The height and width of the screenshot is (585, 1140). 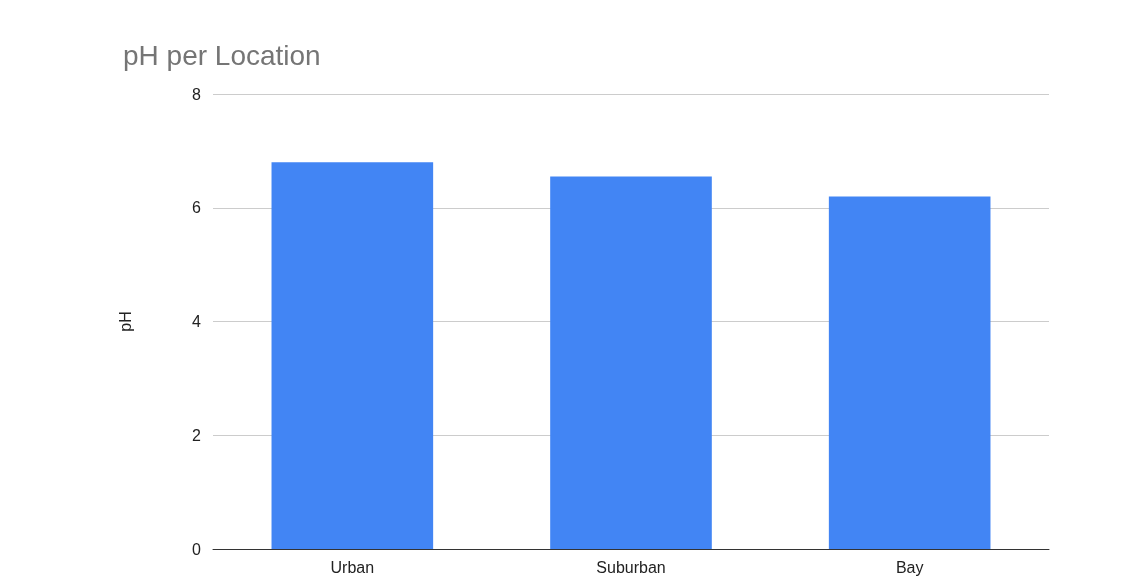 I want to click on y-tick-label: 4, so click(x=197, y=321).